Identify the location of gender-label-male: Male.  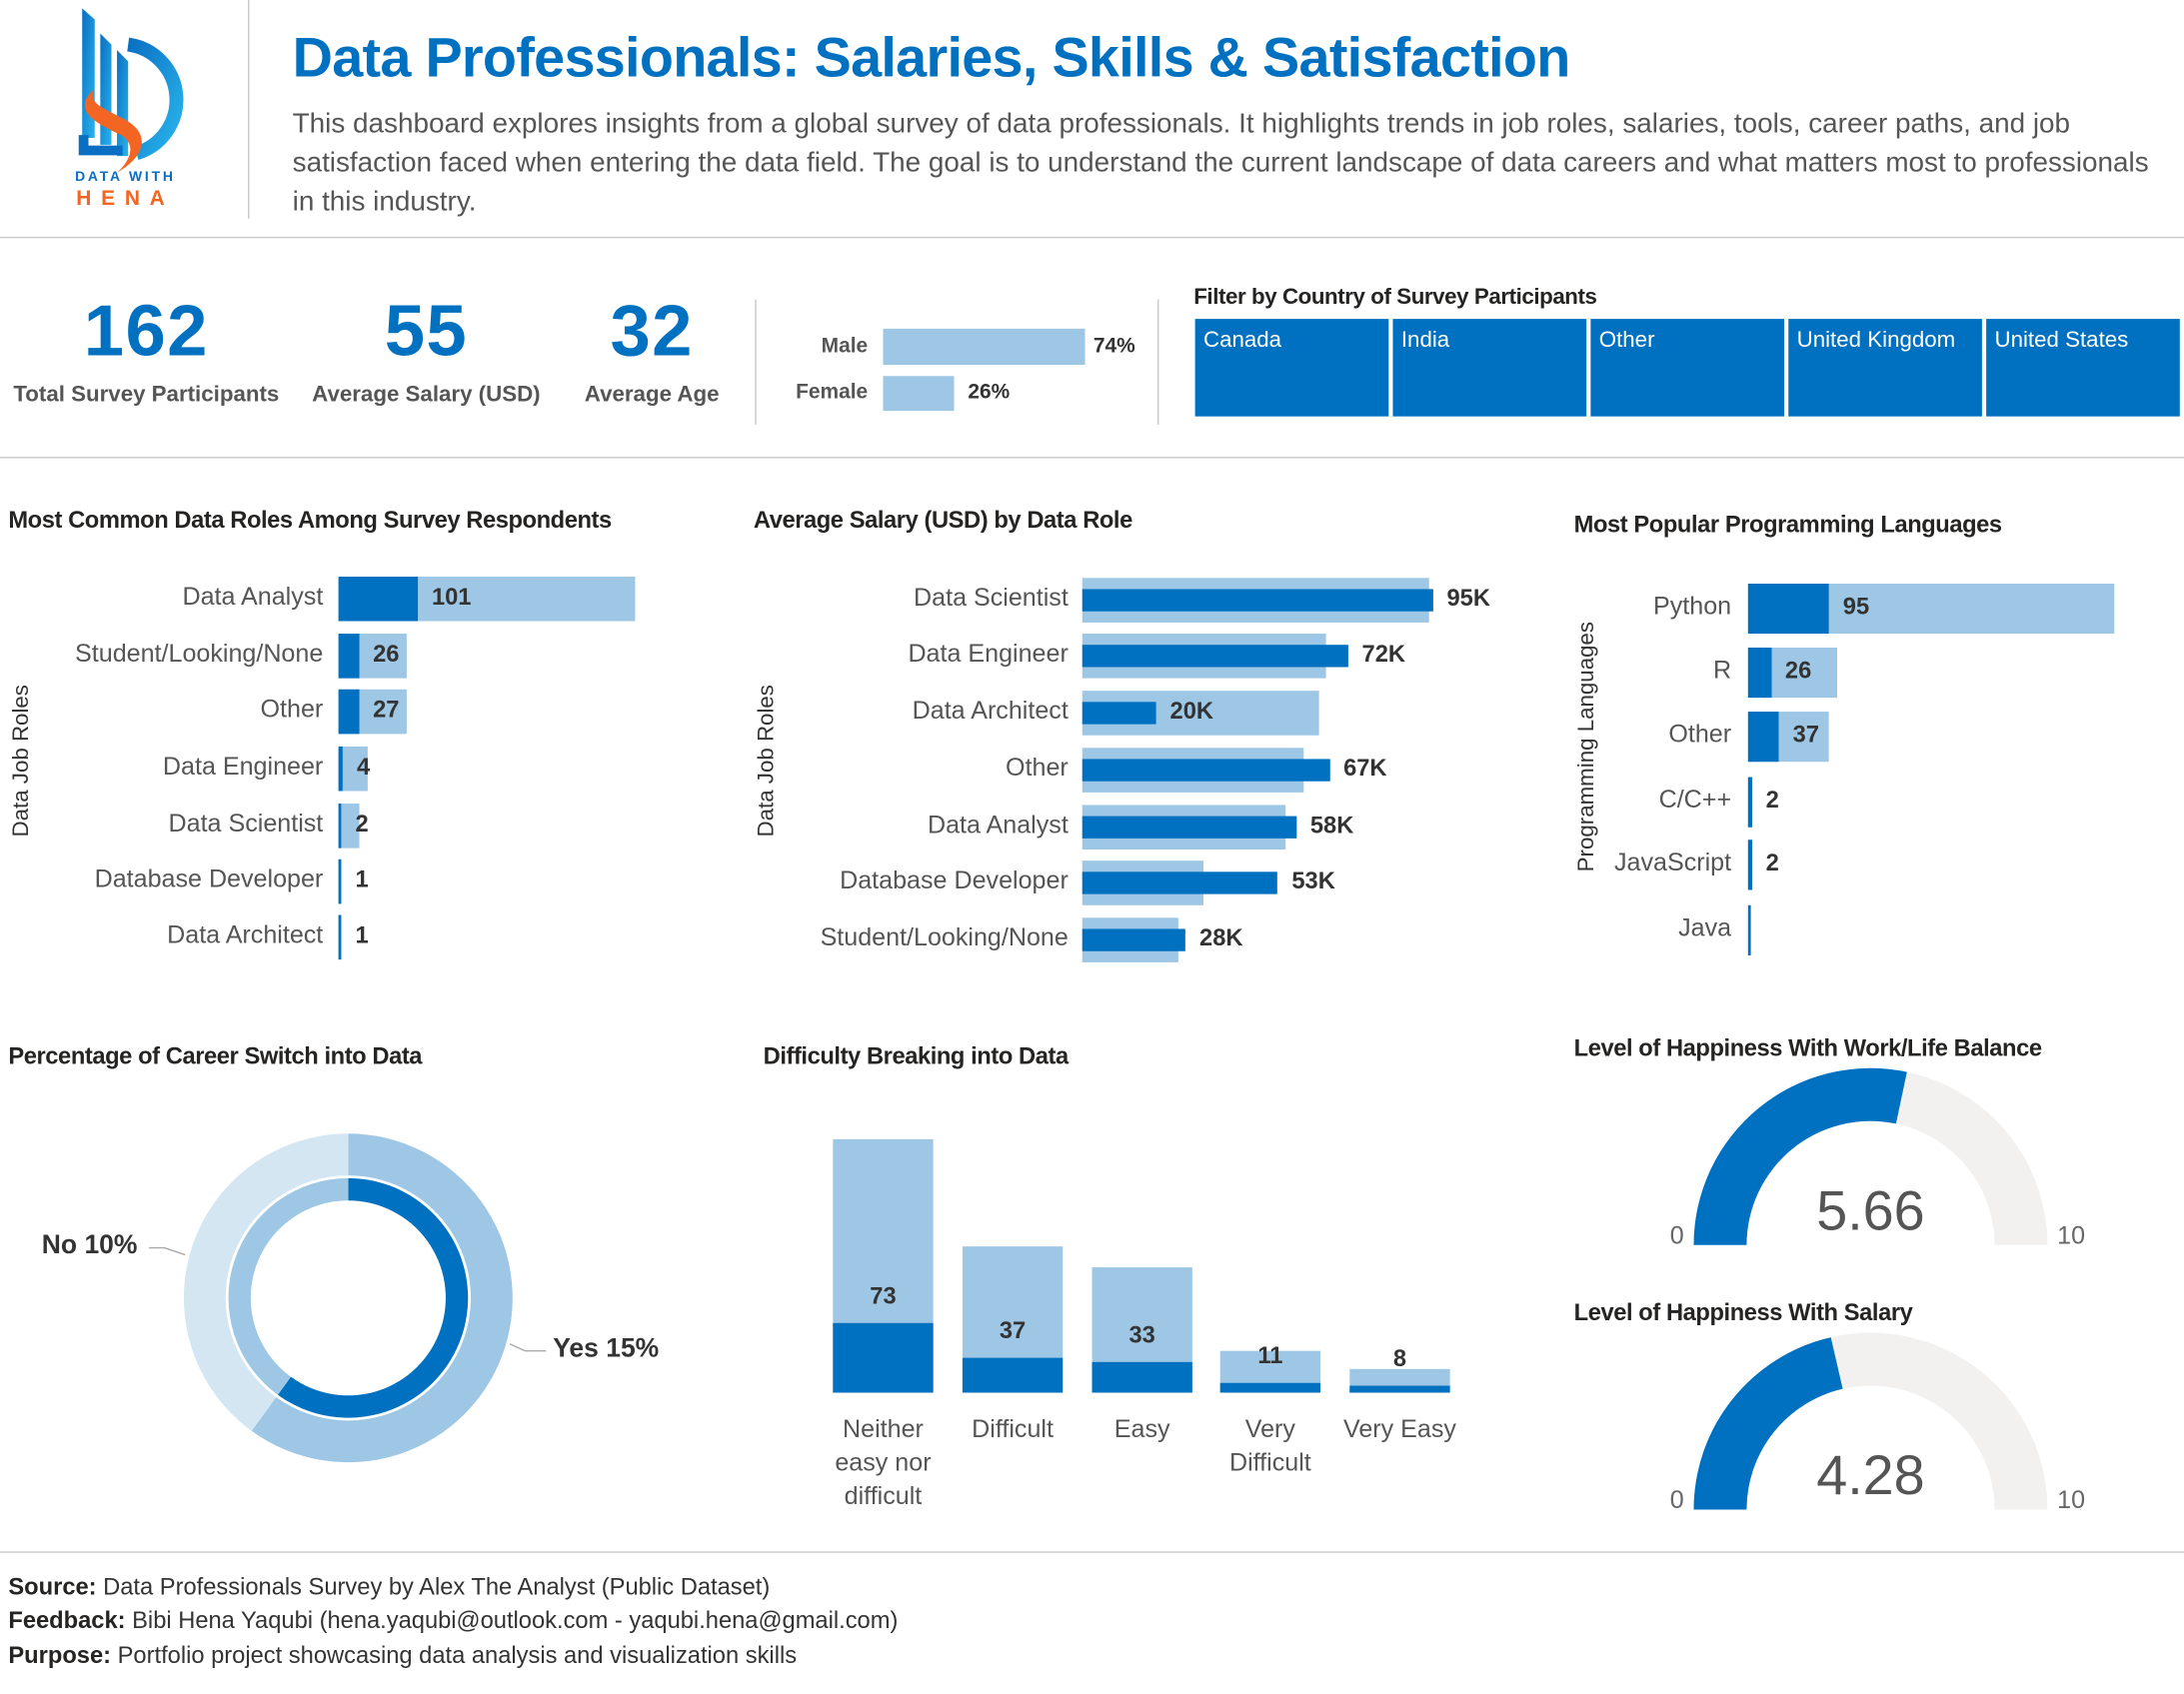
(845, 347).